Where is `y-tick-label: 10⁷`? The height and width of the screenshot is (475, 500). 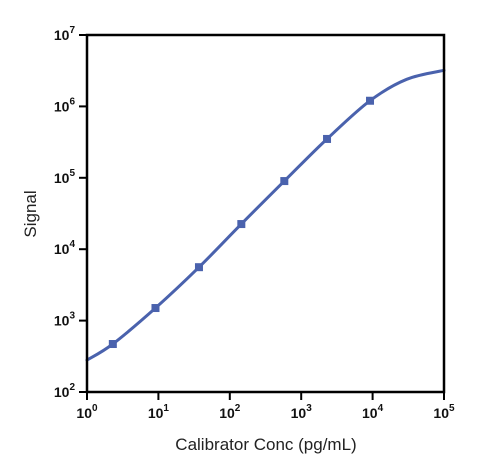 y-tick-label: 10⁷ is located at coordinates (65, 34).